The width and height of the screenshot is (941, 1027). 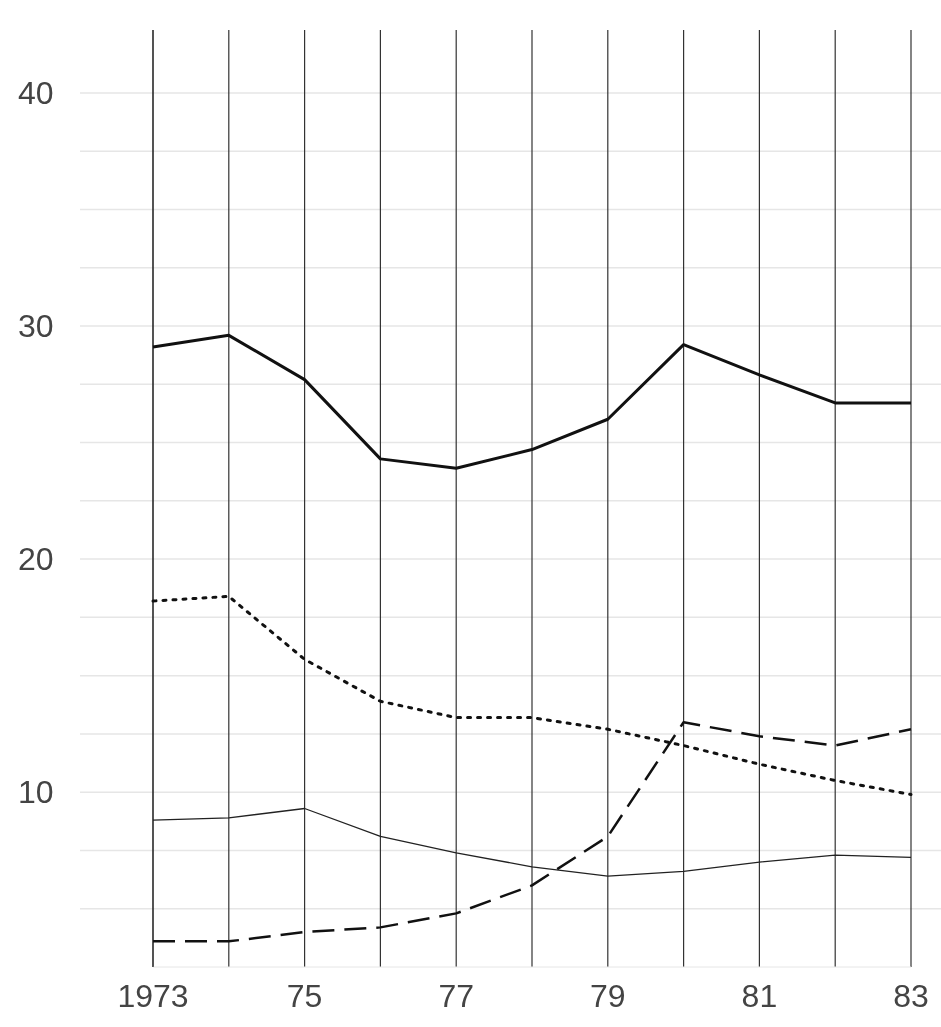 I want to click on x-tick-label: 81, so click(x=759, y=996).